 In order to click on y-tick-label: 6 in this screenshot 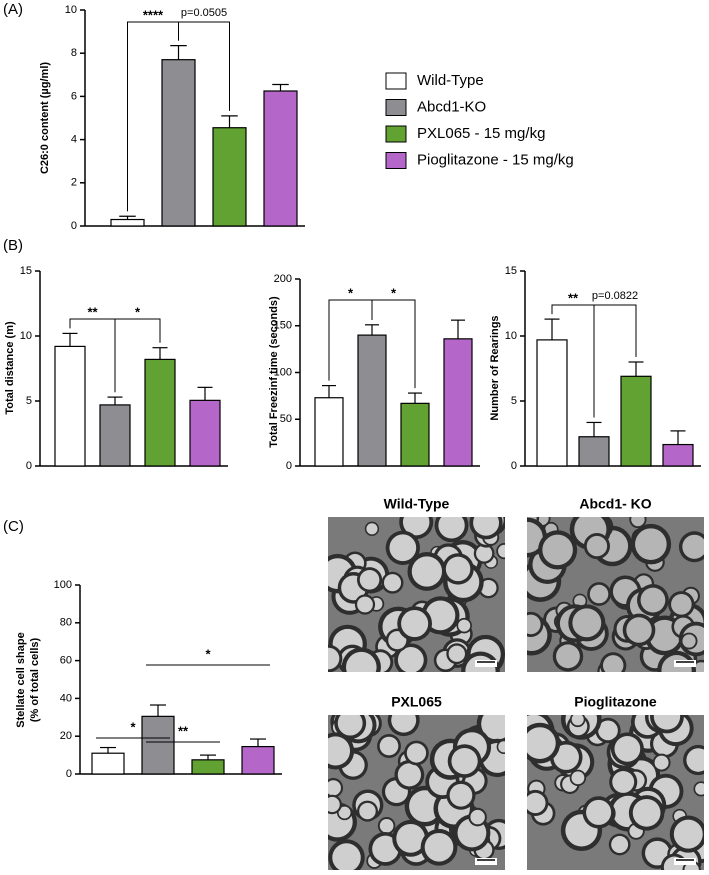, I will do `click(74, 96)`.